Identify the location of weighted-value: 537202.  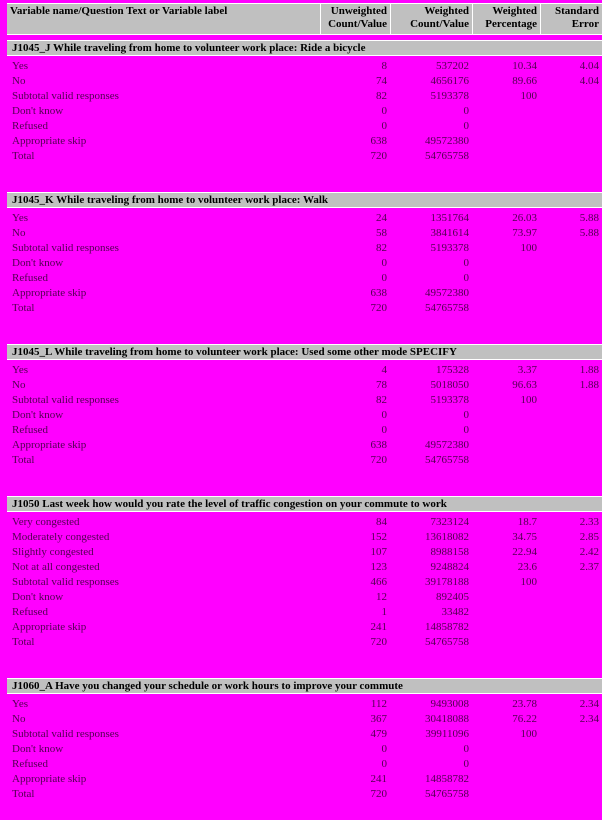
(452, 66).